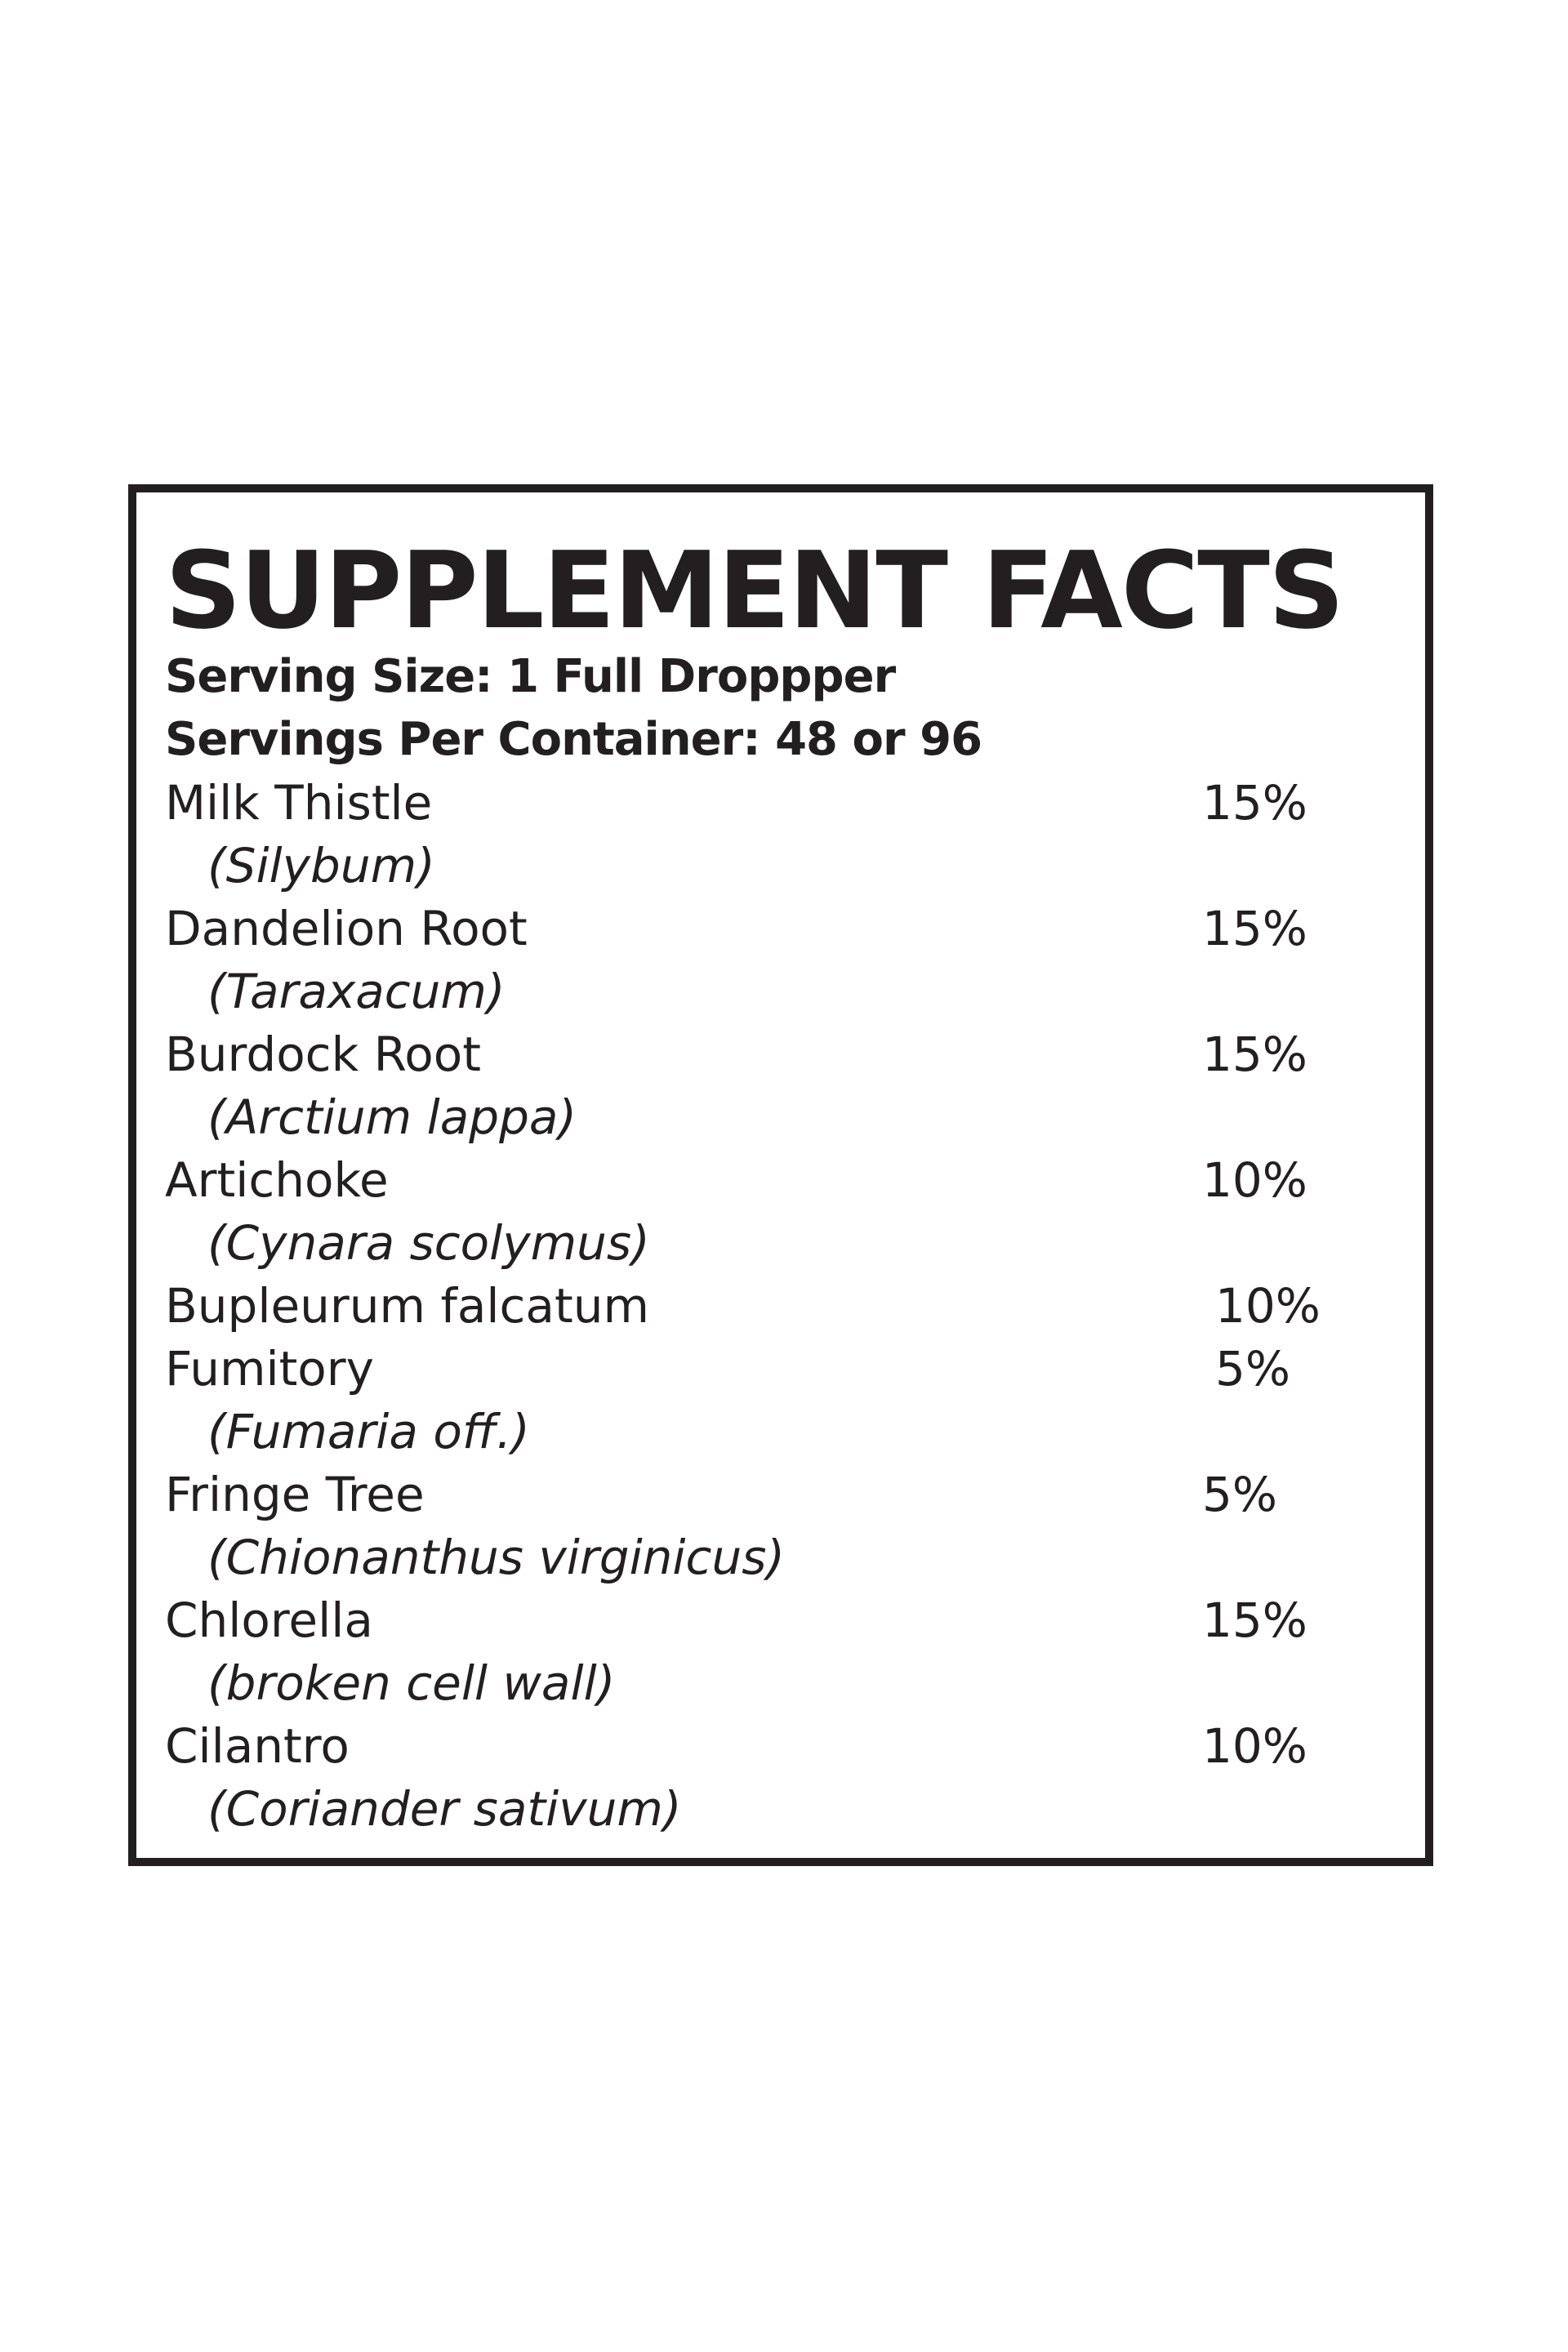 The image size is (1568, 2352). Describe the element at coordinates (368, 1431) in the screenshot. I see `ingredient-latin-name: (Fumaria off.)` at that location.